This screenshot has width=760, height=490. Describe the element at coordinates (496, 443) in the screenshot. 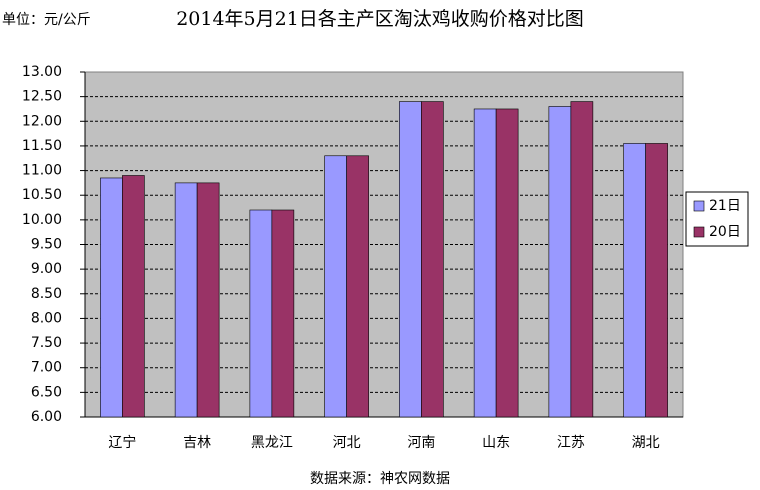

I see `x-tick-label: 山东` at that location.